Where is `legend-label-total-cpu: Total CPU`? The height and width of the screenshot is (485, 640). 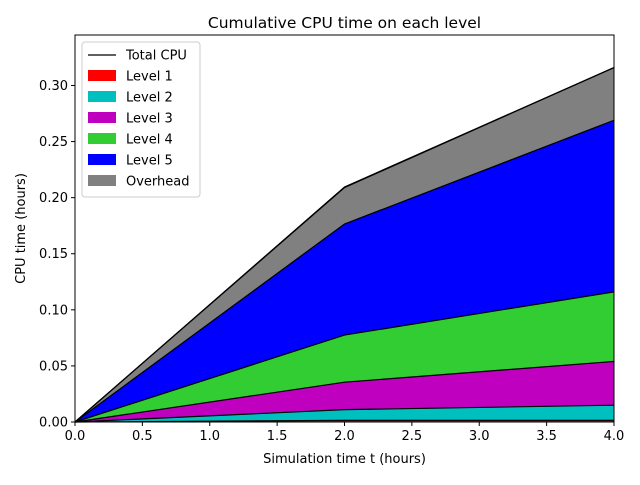 legend-label-total-cpu: Total CPU is located at coordinates (156, 56).